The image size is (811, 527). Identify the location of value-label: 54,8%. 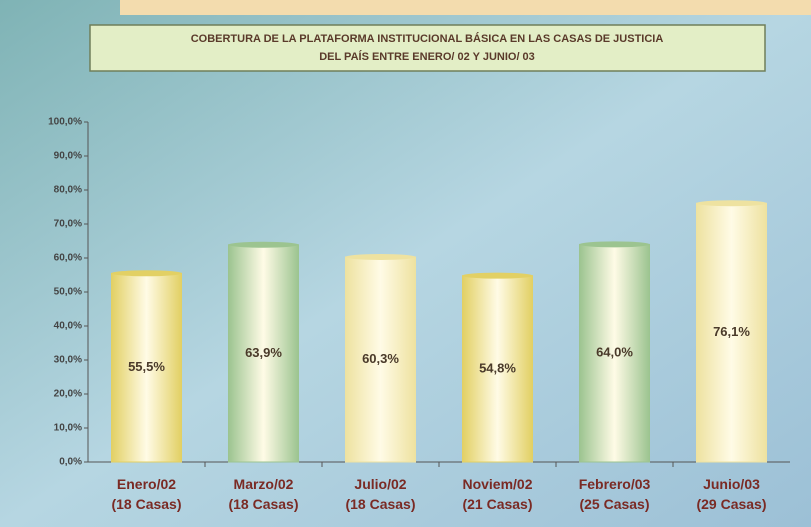
(497, 367).